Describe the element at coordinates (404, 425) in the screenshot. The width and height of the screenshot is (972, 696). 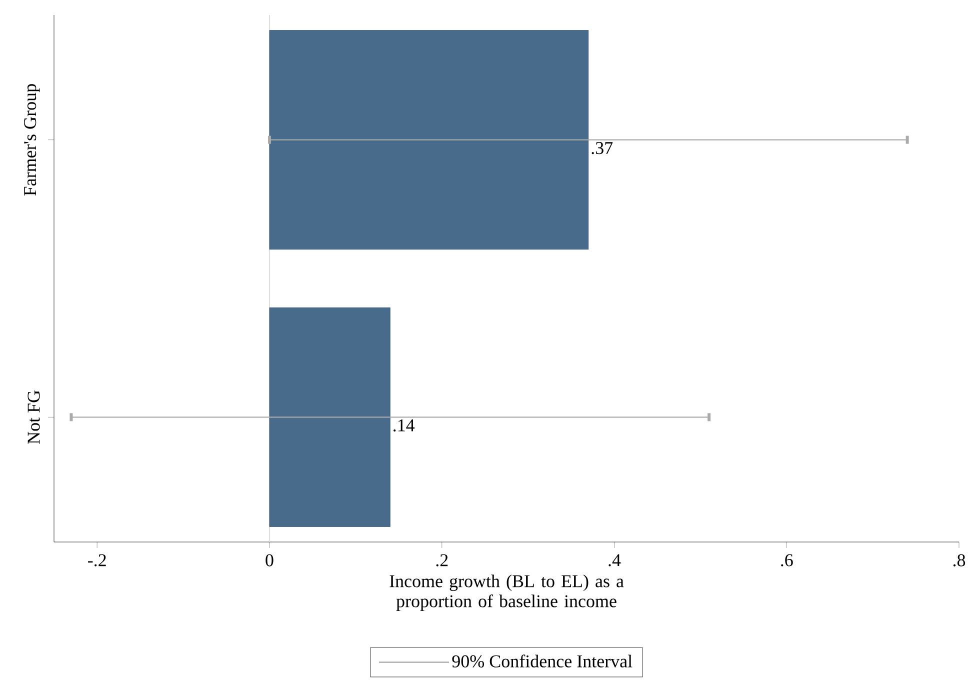
I see `data-label: .14` at that location.